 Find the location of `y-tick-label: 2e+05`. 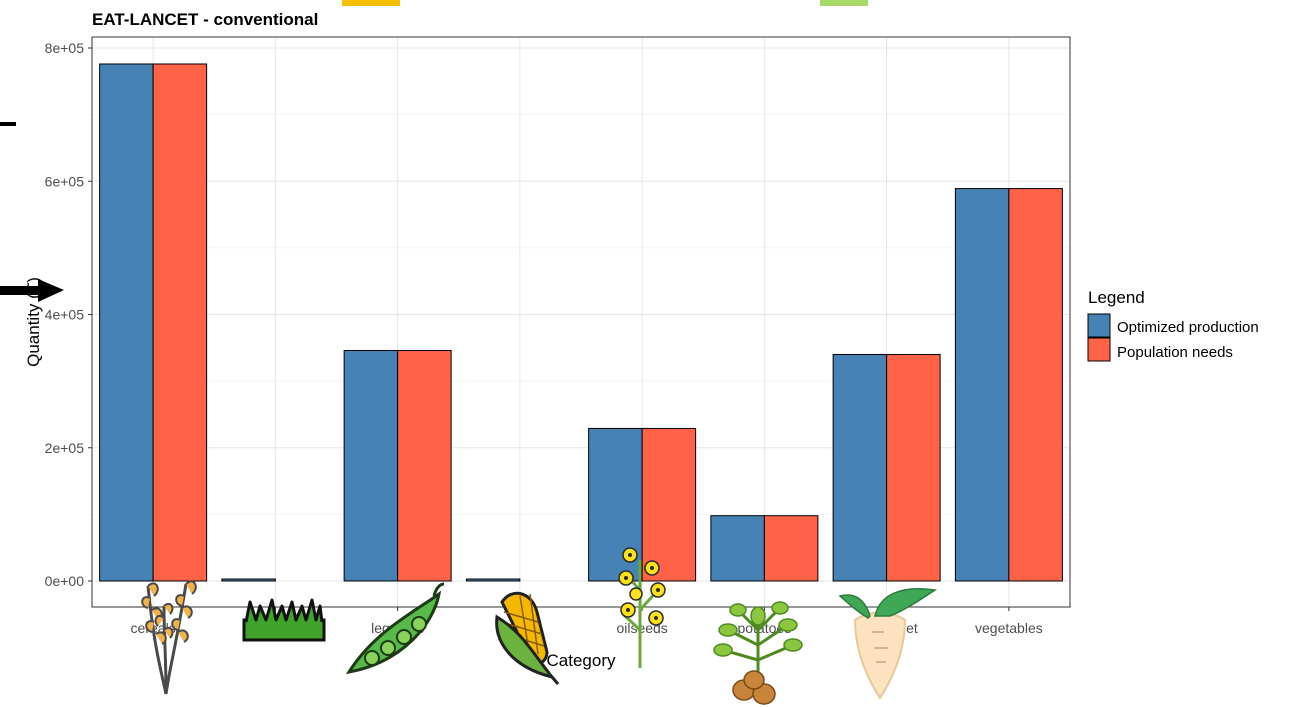

y-tick-label: 2e+05 is located at coordinates (65, 448).